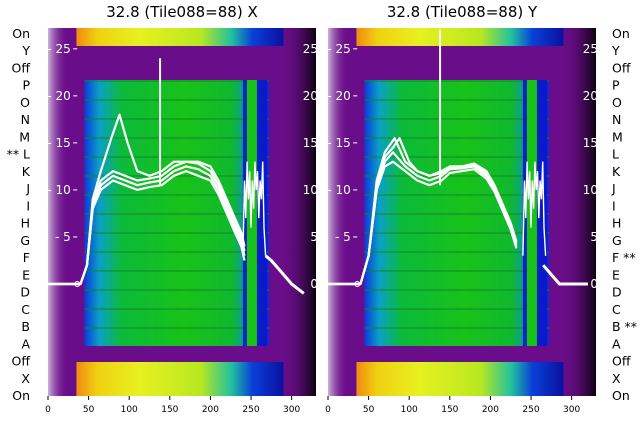 The image size is (640, 444). What do you see at coordinates (58, 212) in the screenshot?
I see `heatmap-left-fade` at bounding box center [58, 212].